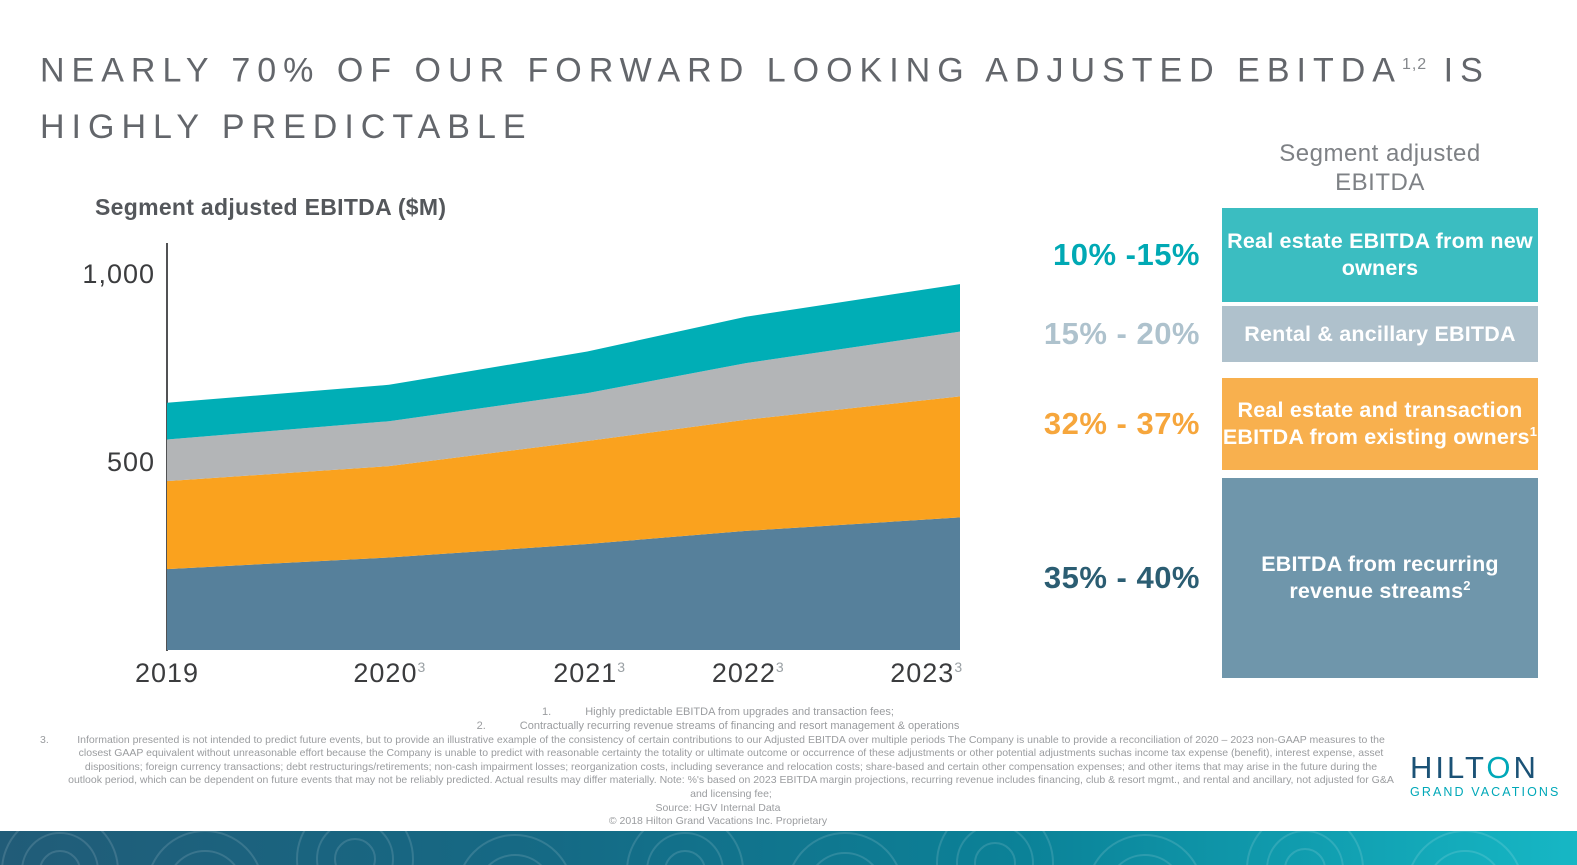 The height and width of the screenshot is (865, 1577). Describe the element at coordinates (1380, 255) in the screenshot. I see `legend-box-new-owners: Real estate EBITDA from new owners` at that location.